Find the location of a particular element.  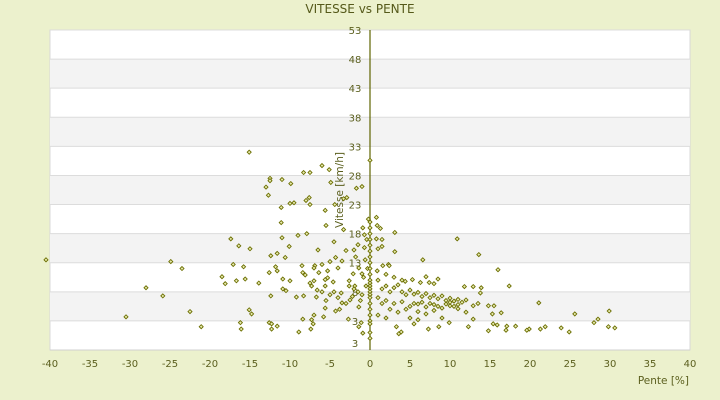

y-tick-label: 8 is located at coordinates (355, 293).